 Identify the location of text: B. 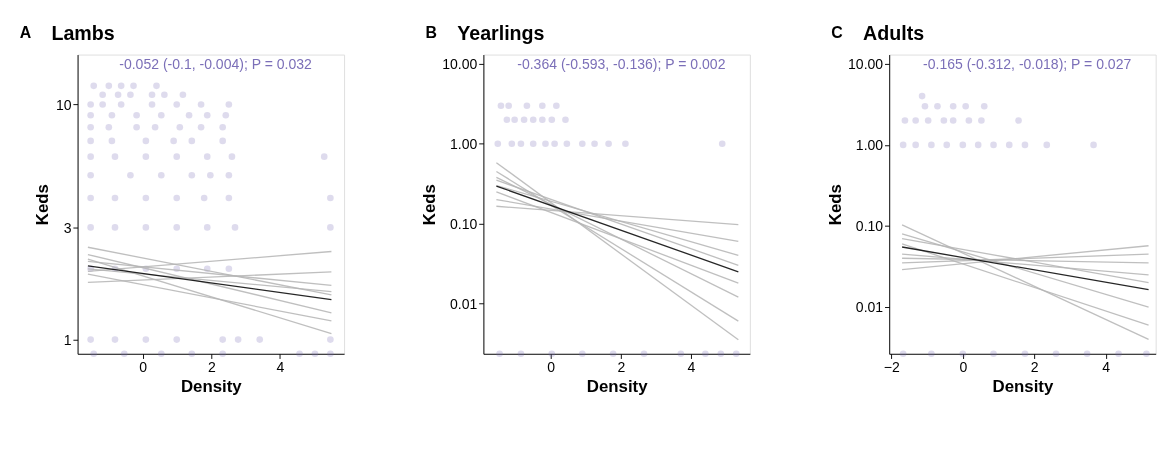
(431, 32).